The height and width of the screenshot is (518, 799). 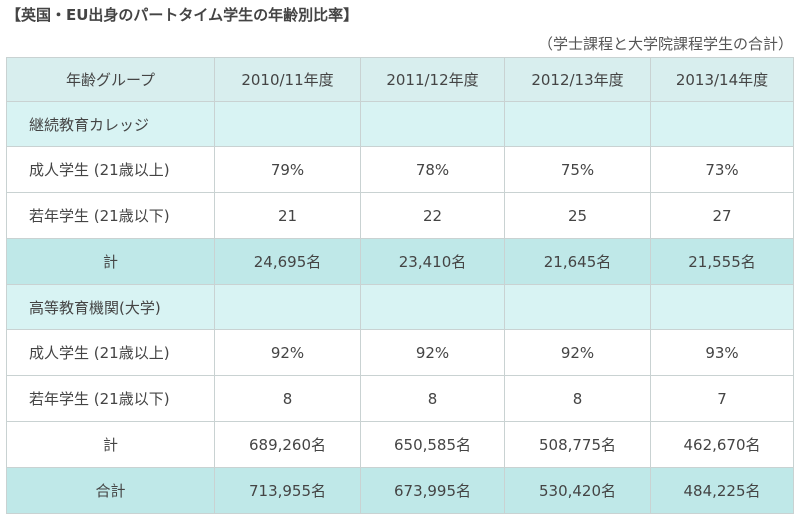 I want to click on table-cell: 21,645名, so click(x=577, y=261).